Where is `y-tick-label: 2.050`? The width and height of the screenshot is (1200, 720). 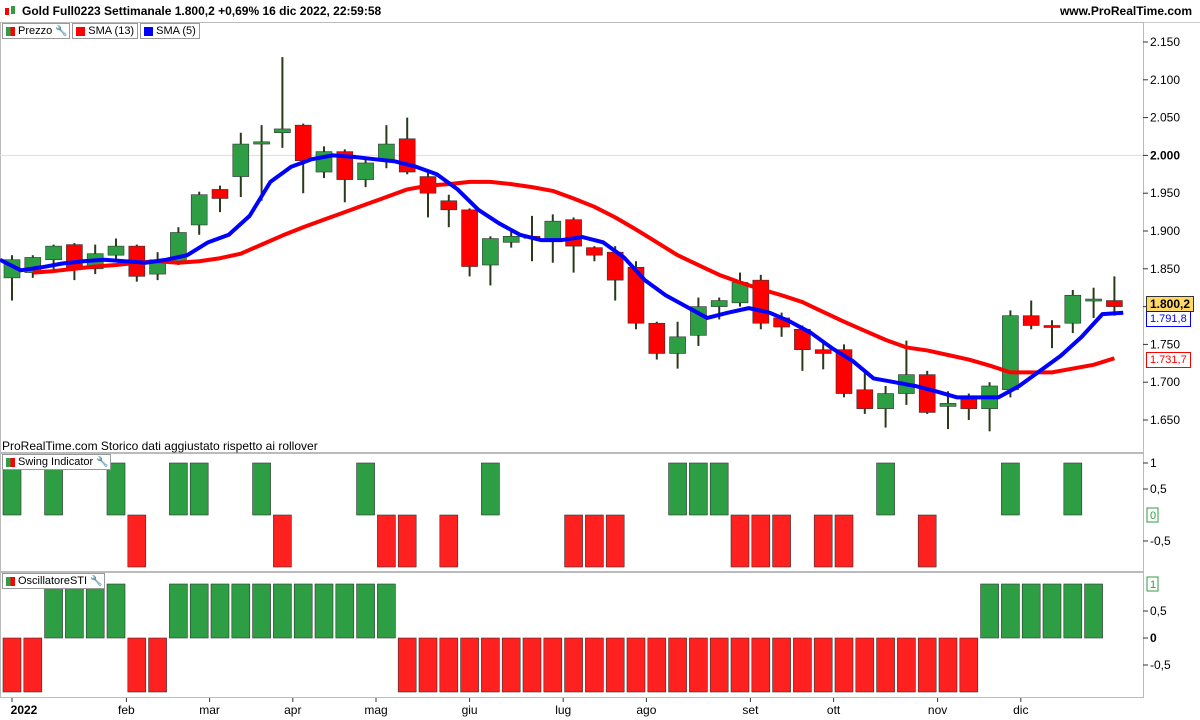 y-tick-label: 2.050 is located at coordinates (1165, 118).